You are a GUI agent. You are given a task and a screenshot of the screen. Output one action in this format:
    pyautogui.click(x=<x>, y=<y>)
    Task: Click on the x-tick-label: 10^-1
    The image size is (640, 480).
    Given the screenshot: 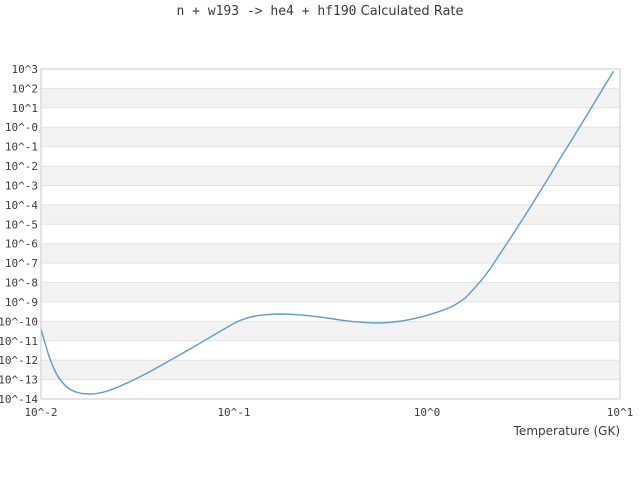 What is the action you would take?
    pyautogui.click(x=233, y=412)
    